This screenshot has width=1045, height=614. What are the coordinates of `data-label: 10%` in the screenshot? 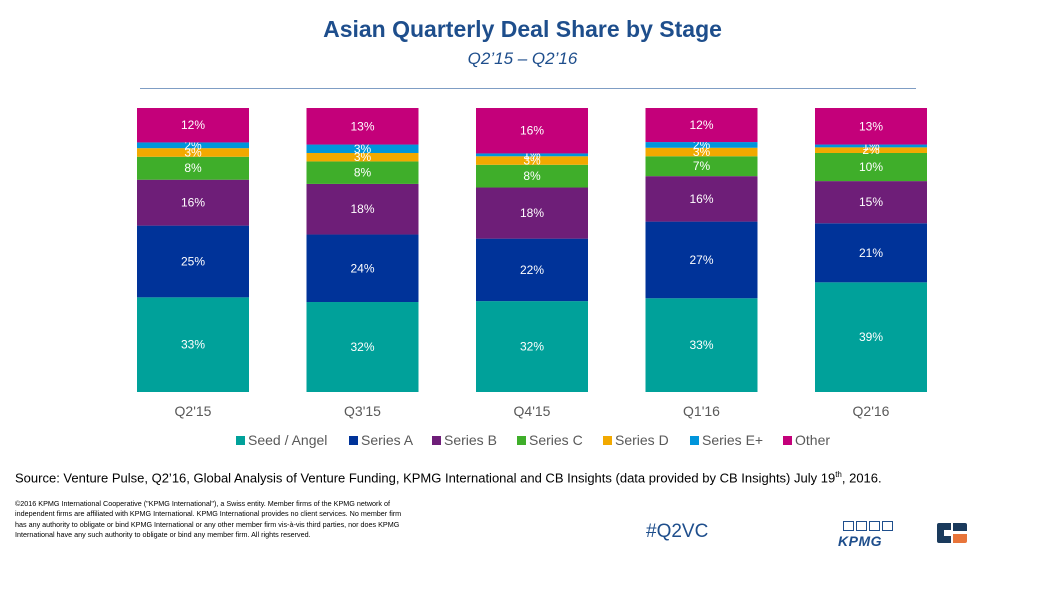 It's located at (871, 167).